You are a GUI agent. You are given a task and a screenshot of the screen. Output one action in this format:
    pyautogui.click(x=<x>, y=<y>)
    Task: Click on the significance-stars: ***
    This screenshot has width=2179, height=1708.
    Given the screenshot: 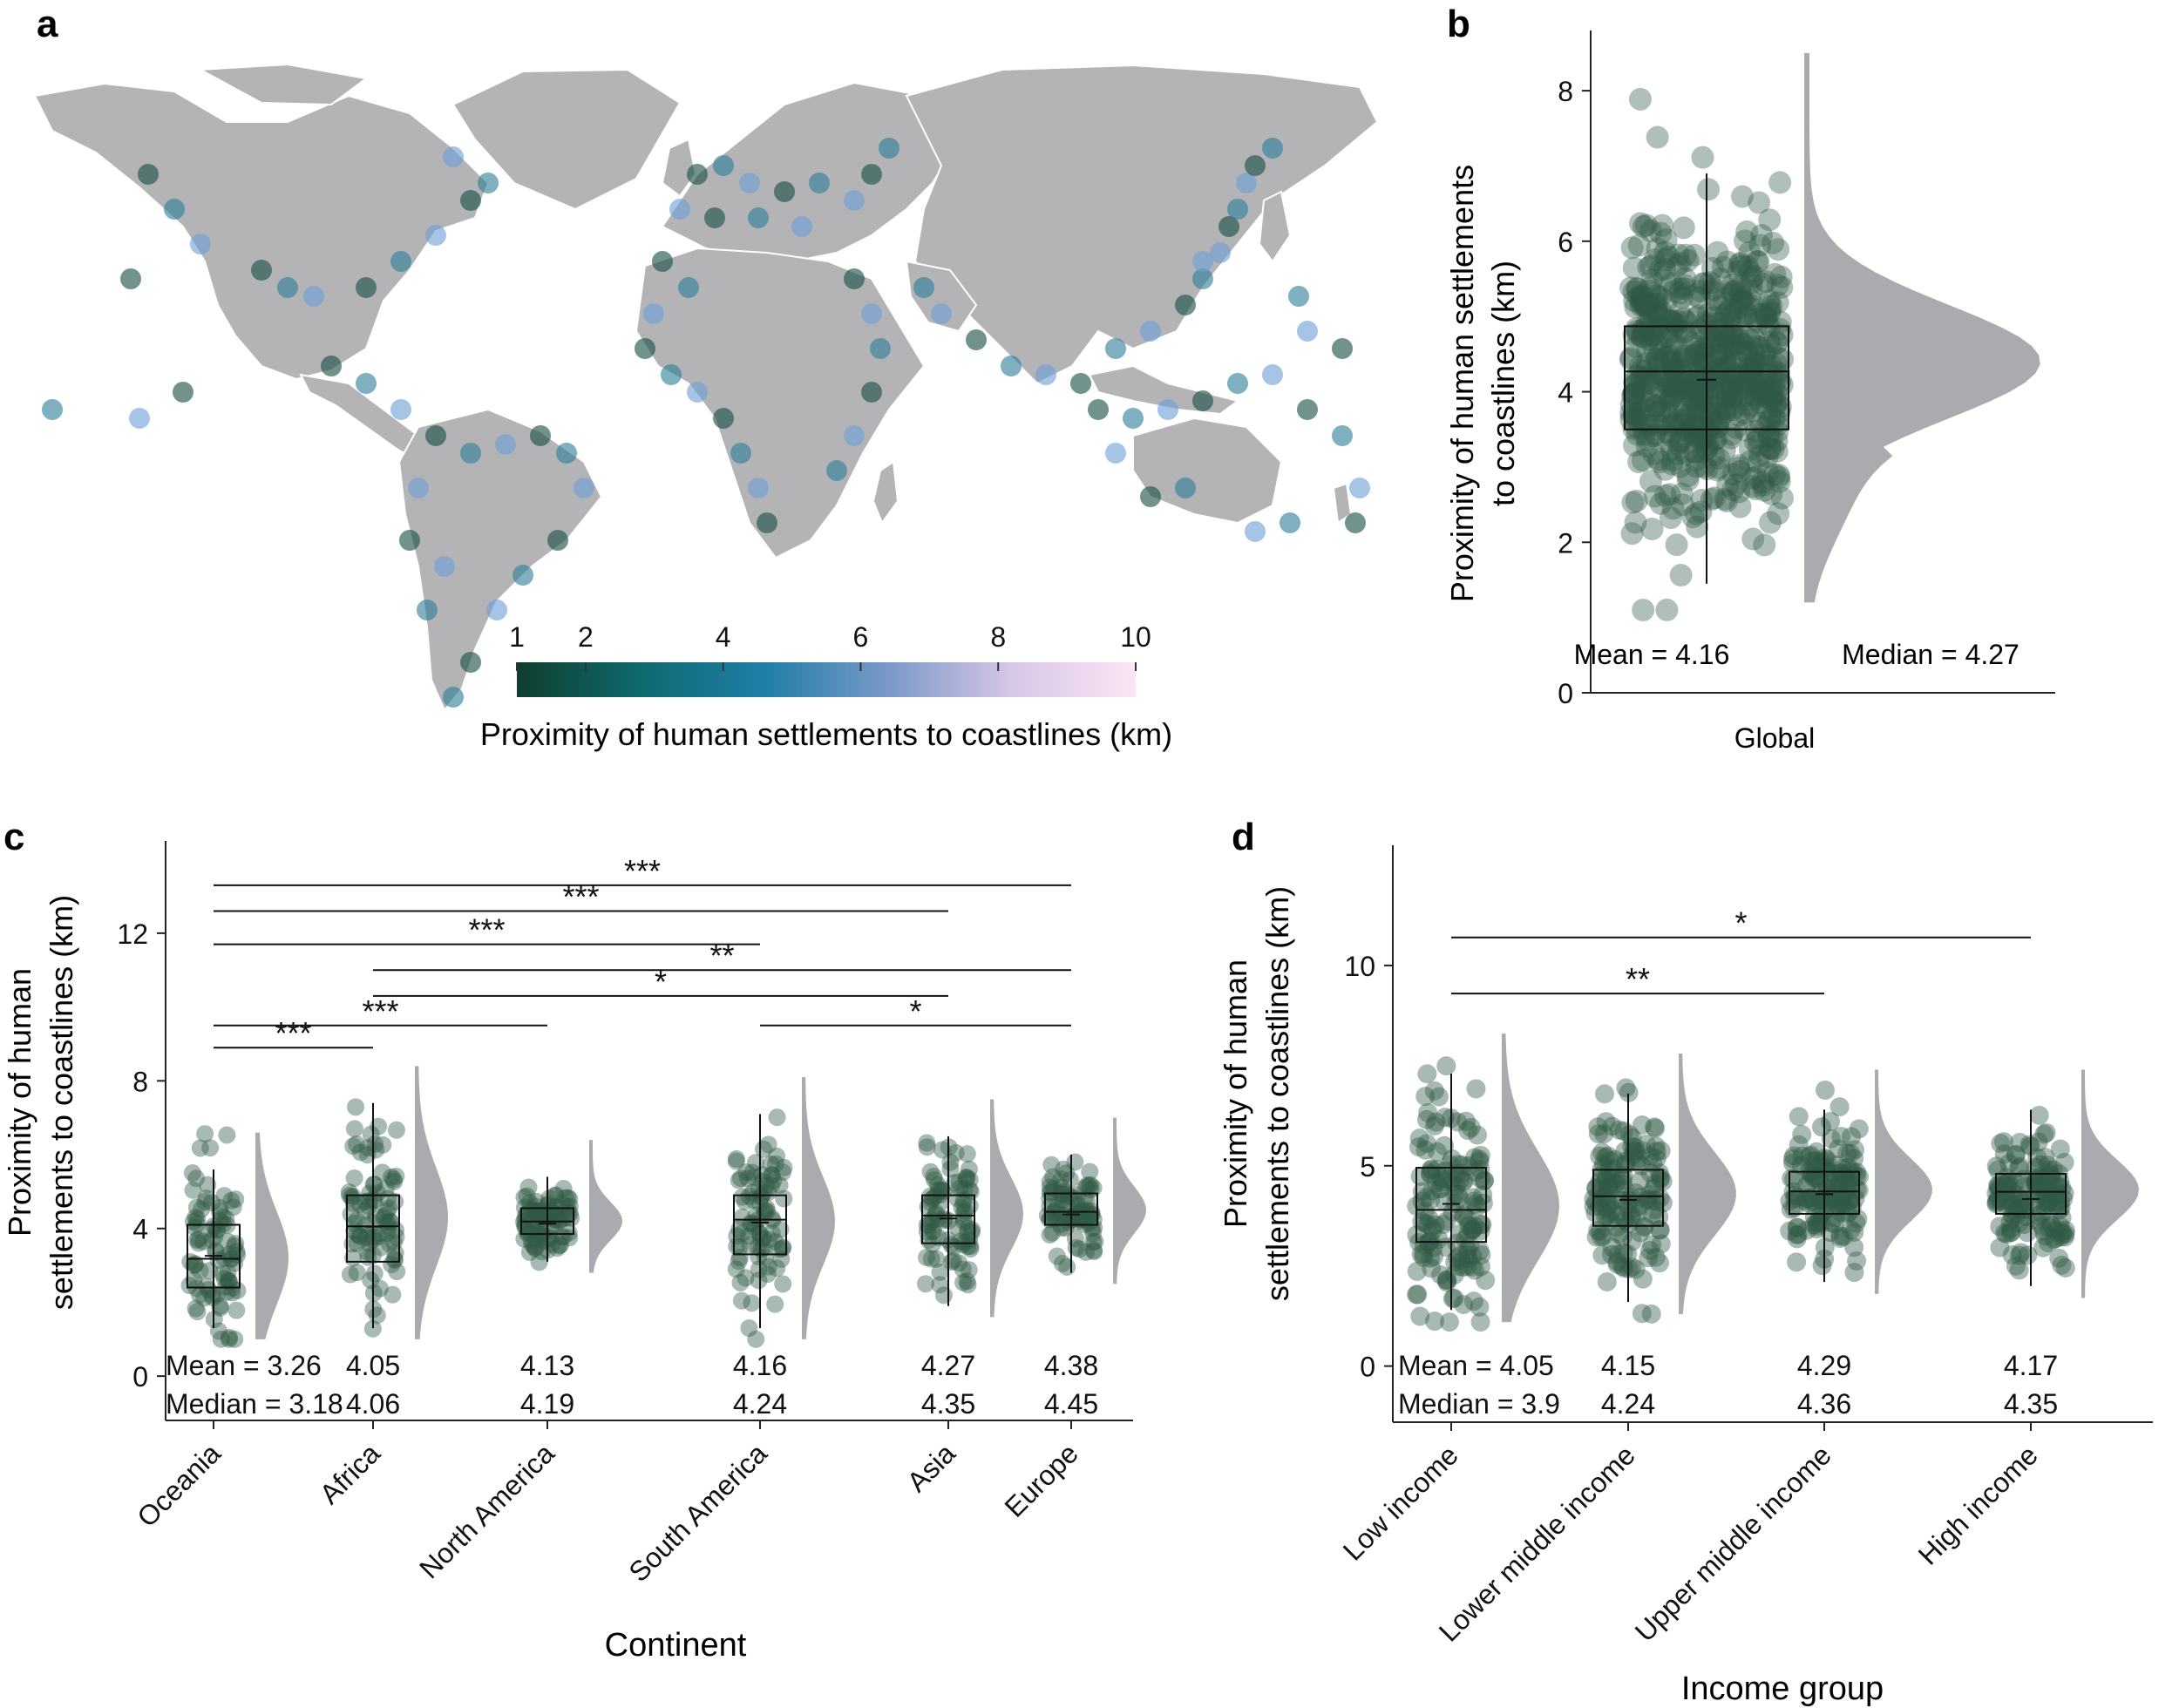 What is the action you would take?
    pyautogui.click(x=380, y=1011)
    